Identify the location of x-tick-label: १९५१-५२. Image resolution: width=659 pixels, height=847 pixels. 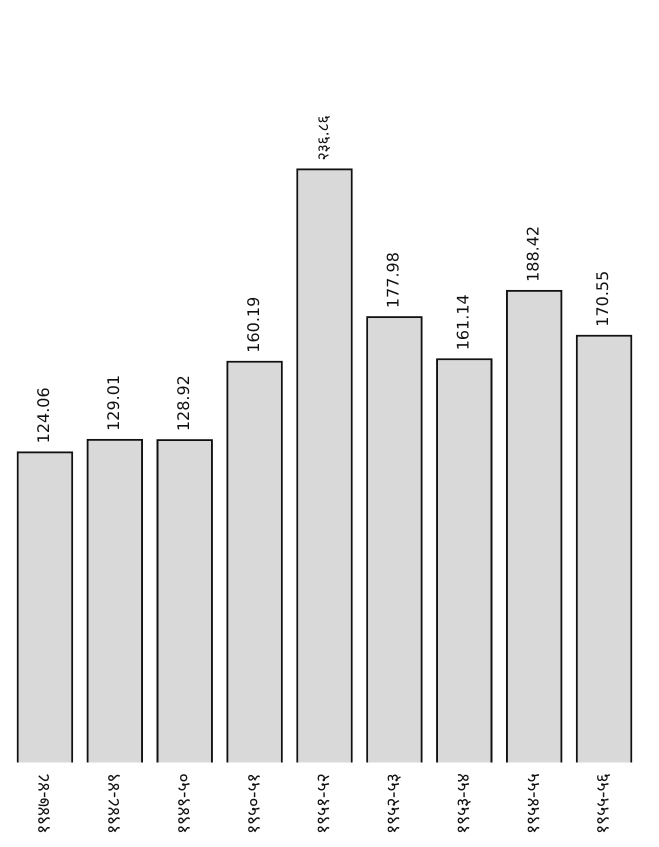
(323, 804).